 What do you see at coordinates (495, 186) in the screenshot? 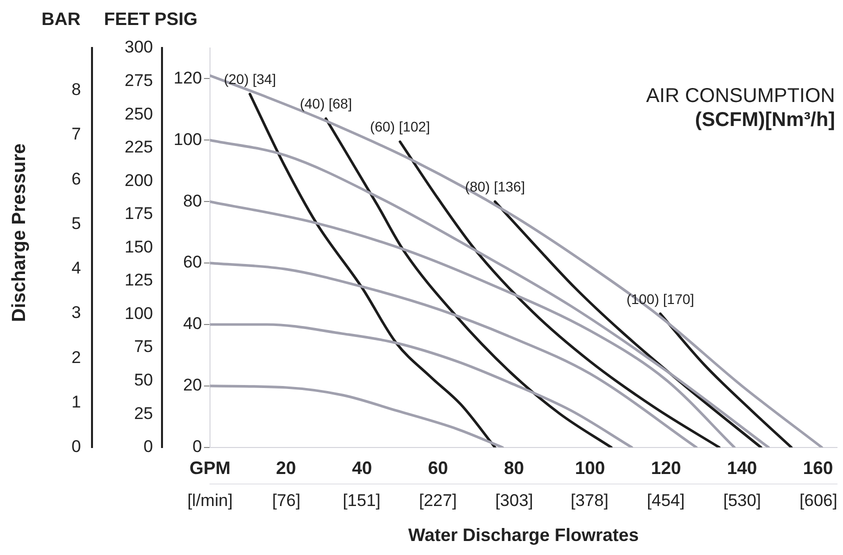
I see `series-label: (80) [136]` at bounding box center [495, 186].